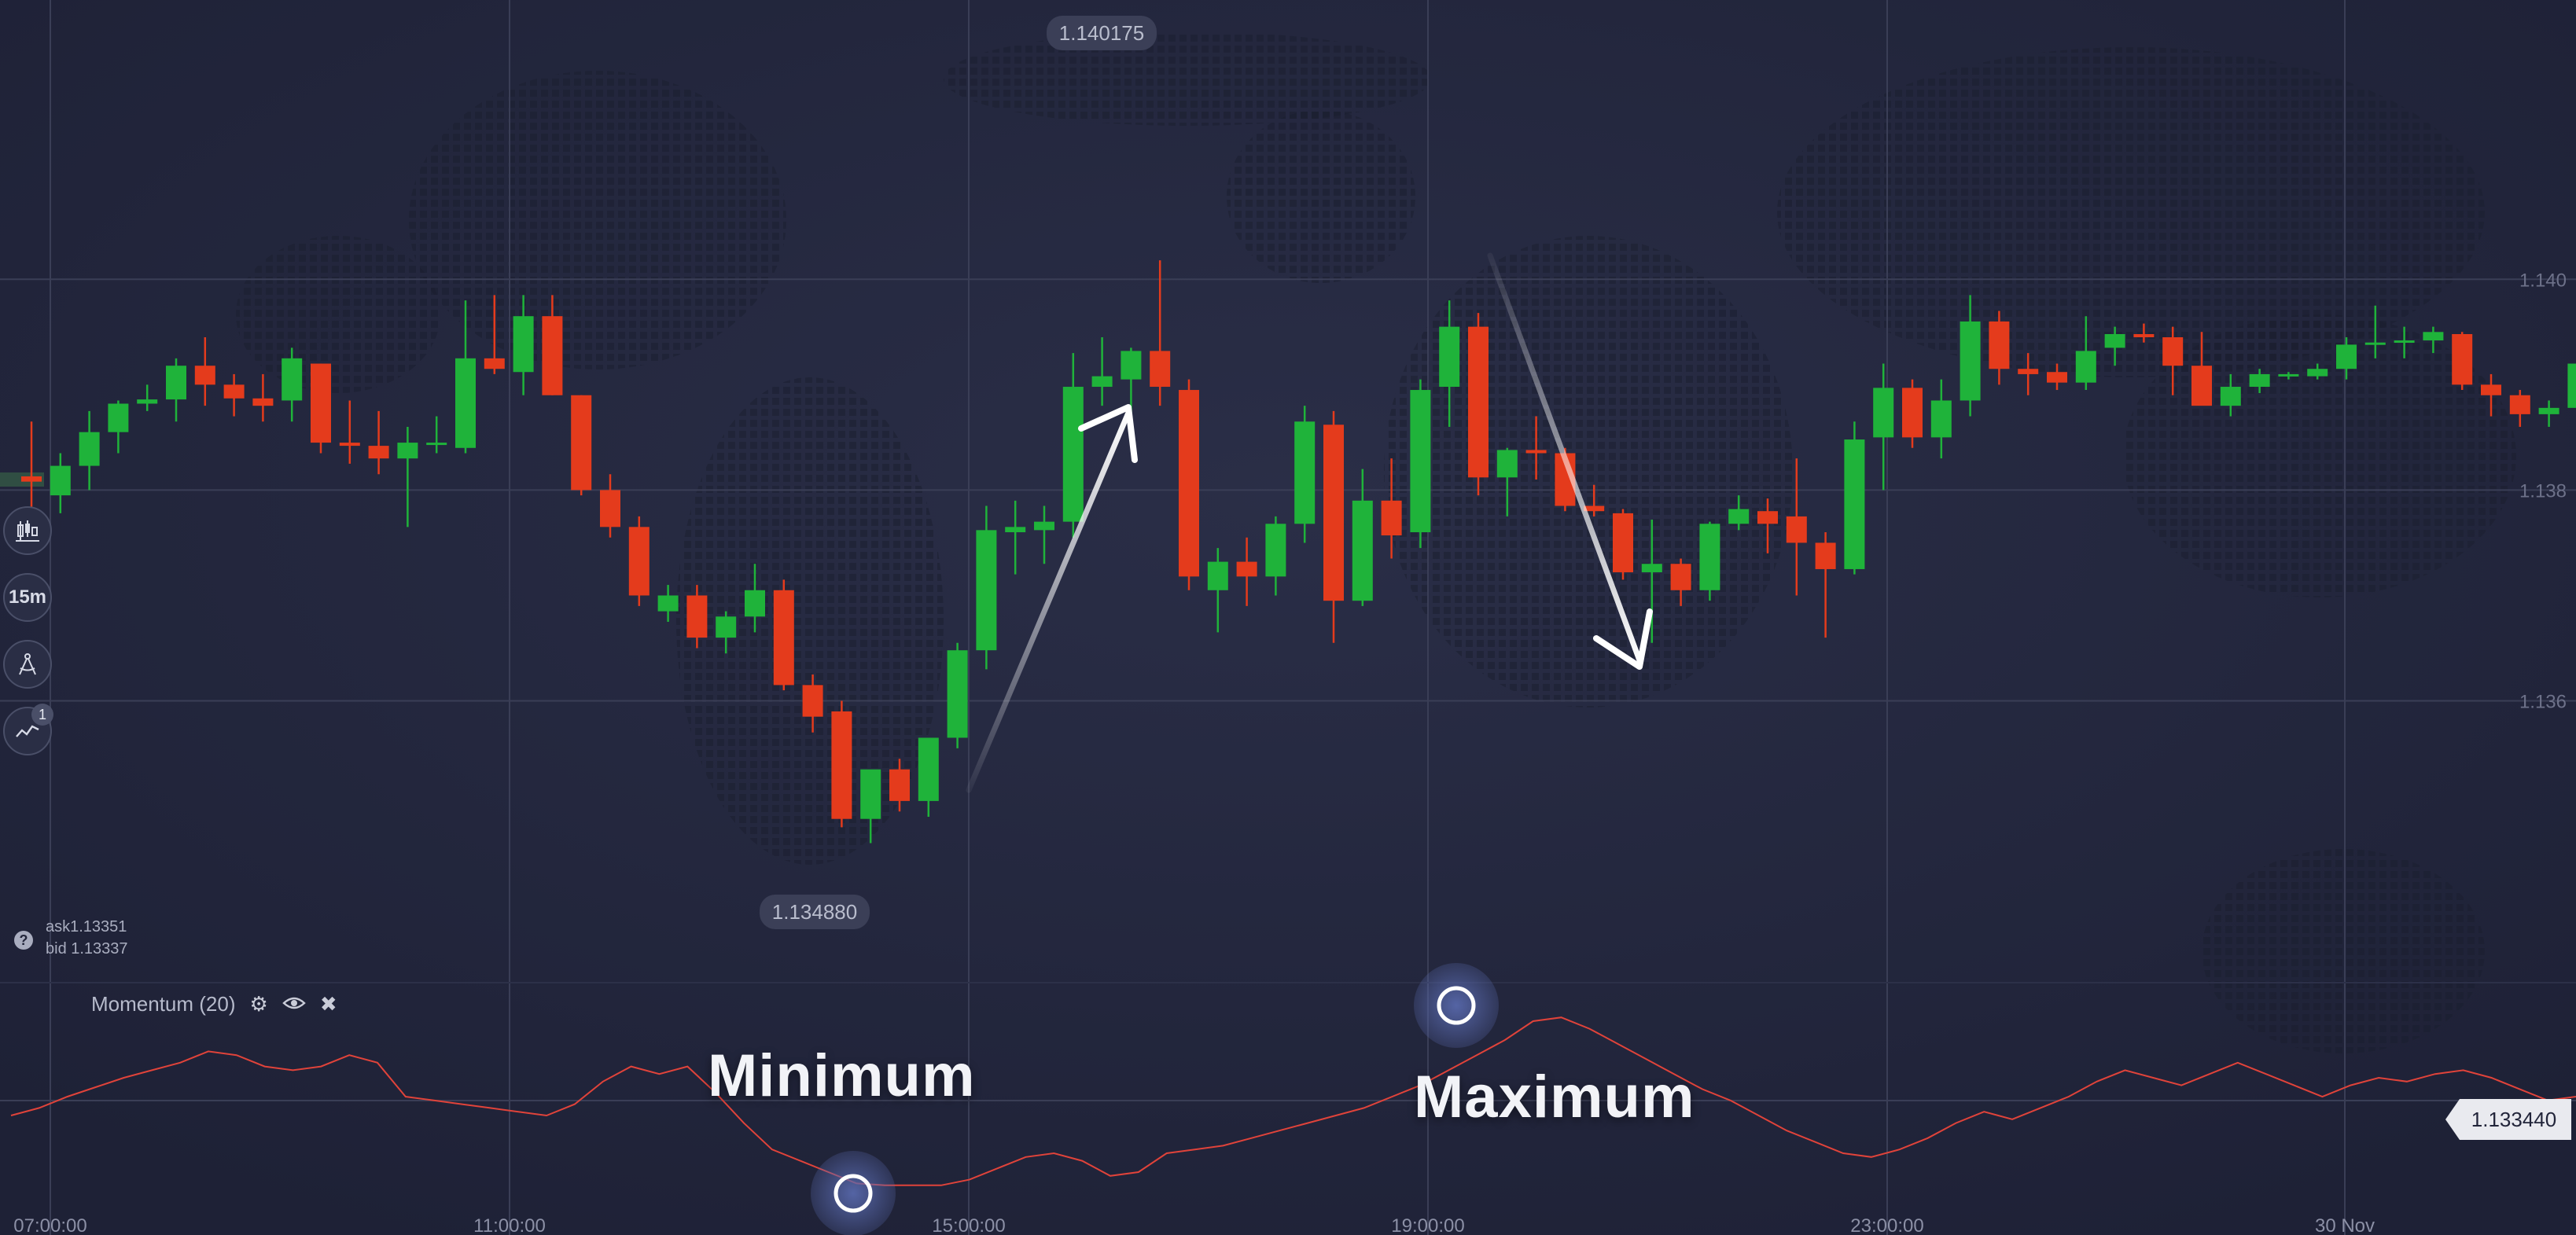 This screenshot has width=2576, height=1235. What do you see at coordinates (27, 597) in the screenshot?
I see `timeframe-button: 15m` at bounding box center [27, 597].